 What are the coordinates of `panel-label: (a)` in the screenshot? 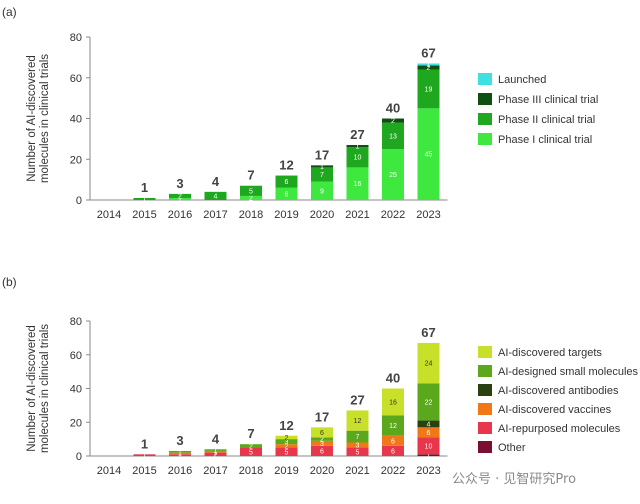 It's located at (9, 12).